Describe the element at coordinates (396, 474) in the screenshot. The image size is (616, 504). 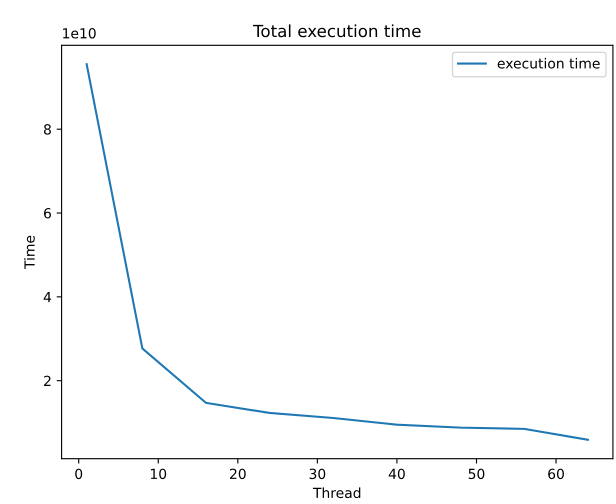
I see `x-tick-label: 40` at that location.